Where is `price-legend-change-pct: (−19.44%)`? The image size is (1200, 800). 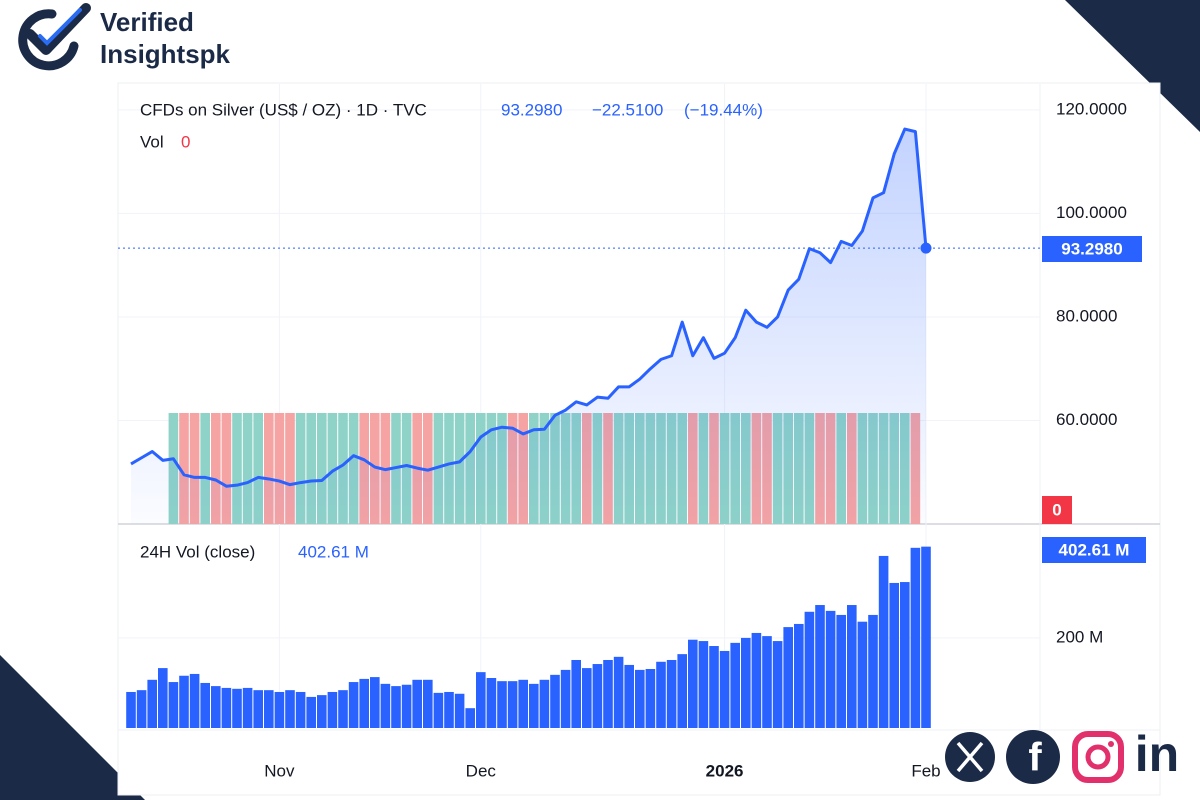
price-legend-change-pct: (−19.44%) is located at coordinates (723, 109).